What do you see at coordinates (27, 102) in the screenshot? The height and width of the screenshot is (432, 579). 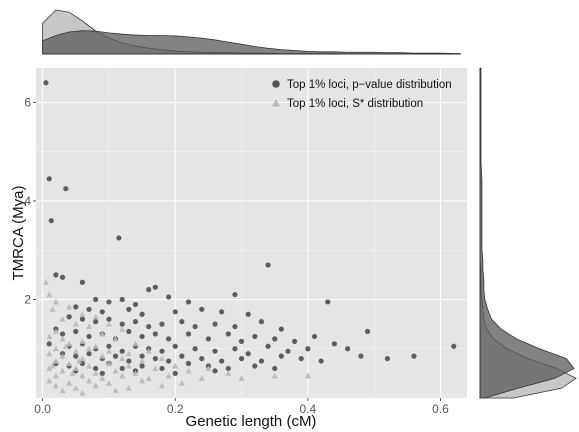 I see `y-tick-label: 6` at bounding box center [27, 102].